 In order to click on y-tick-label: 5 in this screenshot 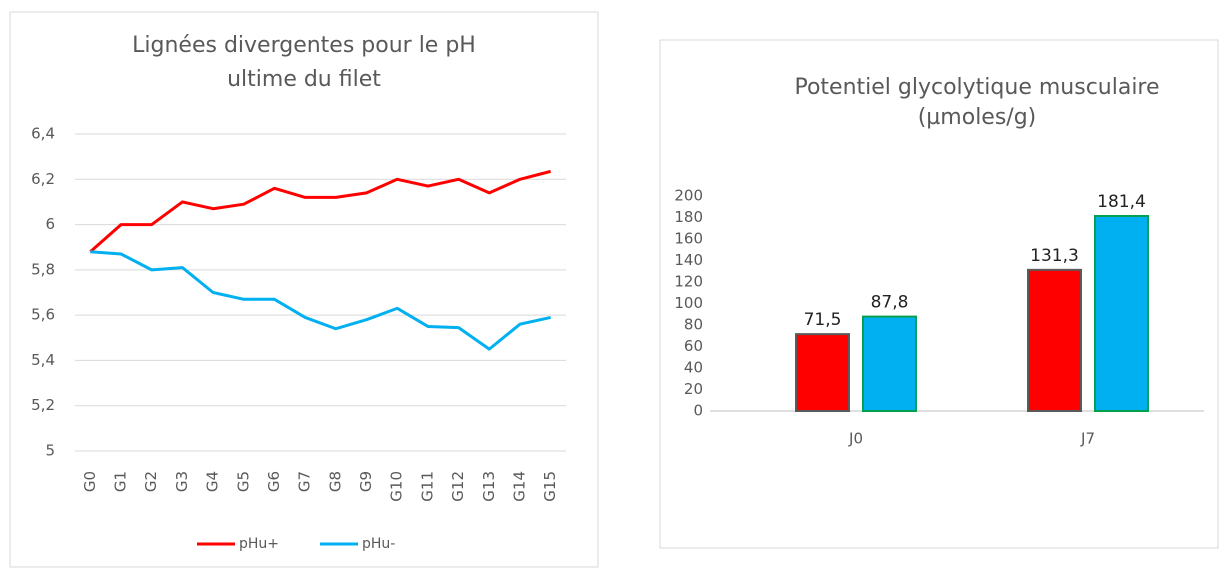, I will do `click(50, 451)`.